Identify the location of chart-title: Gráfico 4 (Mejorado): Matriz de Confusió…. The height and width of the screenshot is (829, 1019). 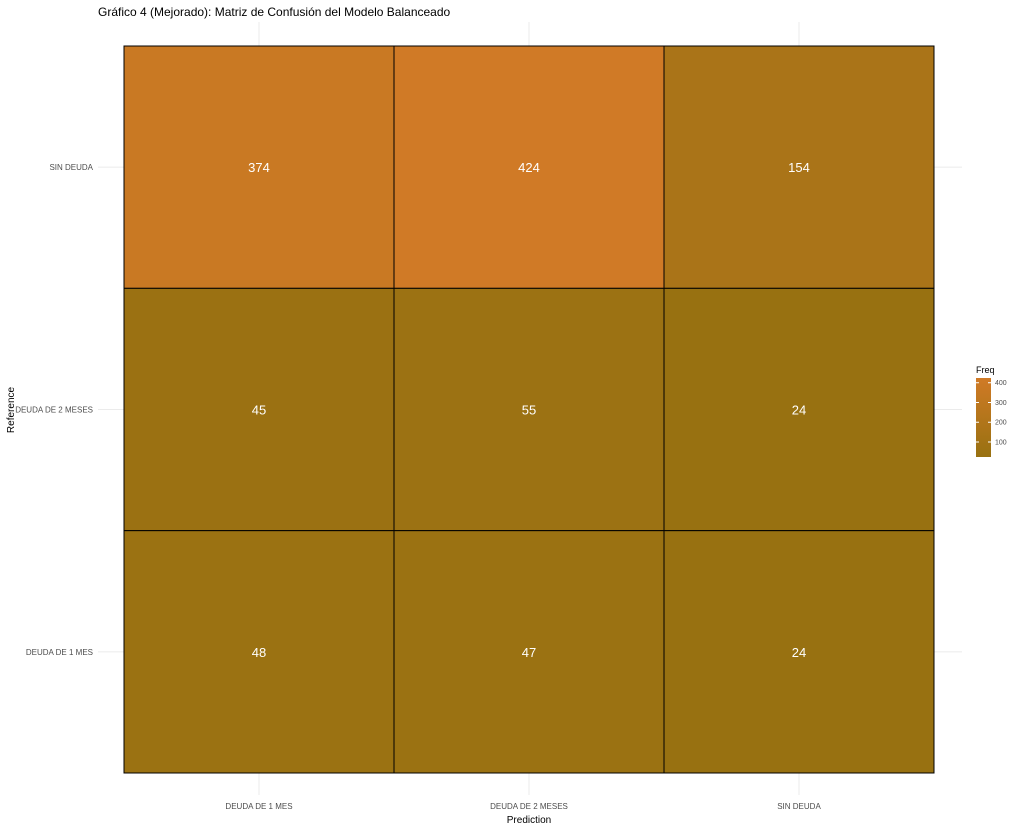
(274, 12).